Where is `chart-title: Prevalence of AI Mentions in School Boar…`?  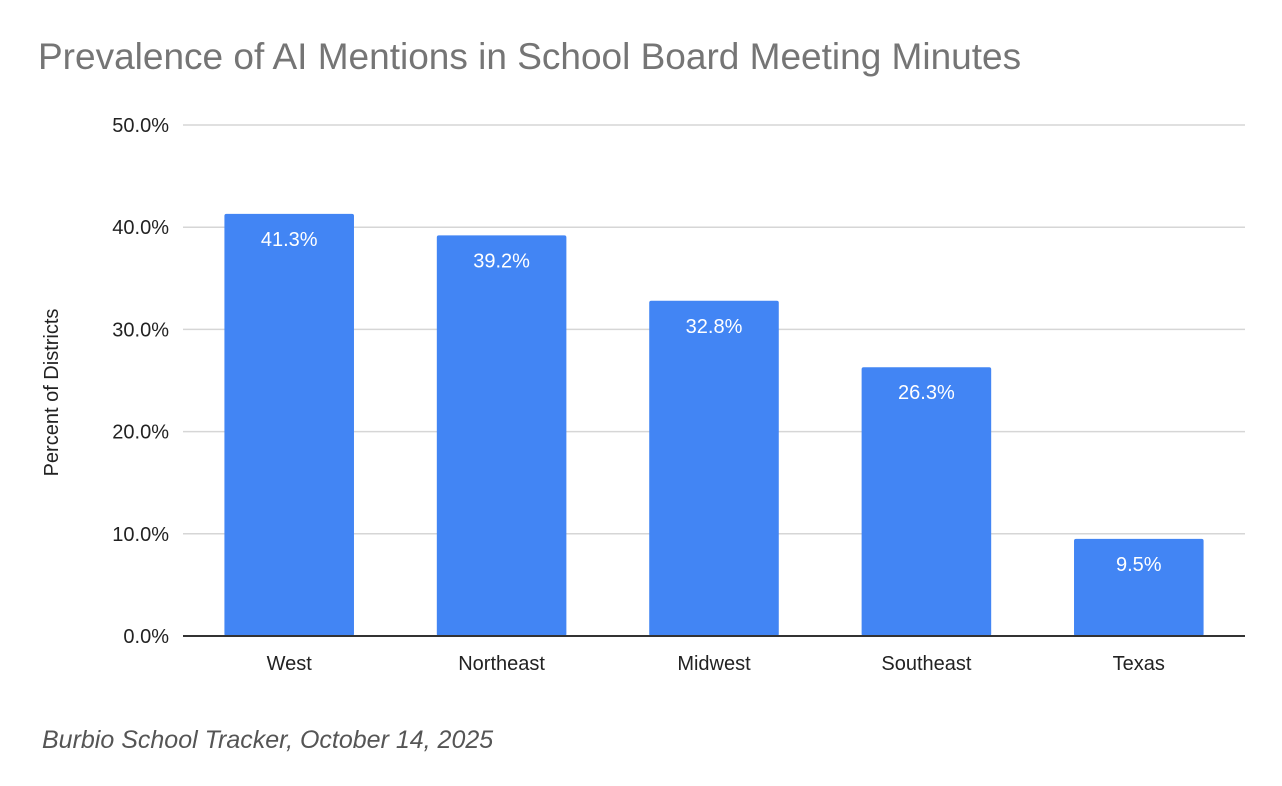 chart-title: Prevalence of AI Mentions in School Boar… is located at coordinates (530, 56).